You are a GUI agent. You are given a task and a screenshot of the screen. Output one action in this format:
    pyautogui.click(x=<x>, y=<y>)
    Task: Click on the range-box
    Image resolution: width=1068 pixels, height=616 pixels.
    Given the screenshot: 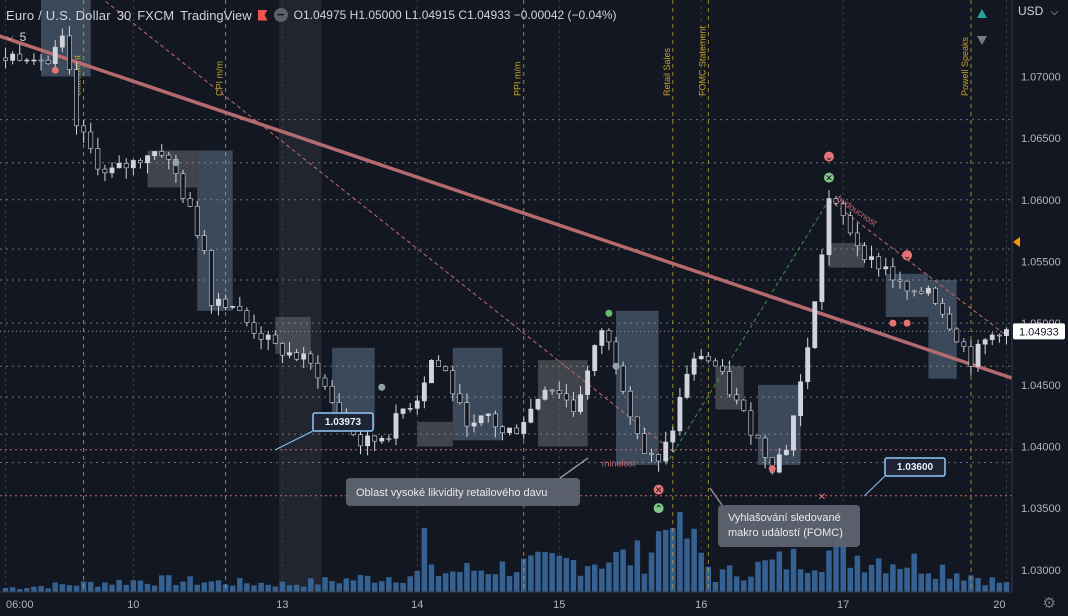 What is the action you would take?
    pyautogui.click(x=846, y=255)
    